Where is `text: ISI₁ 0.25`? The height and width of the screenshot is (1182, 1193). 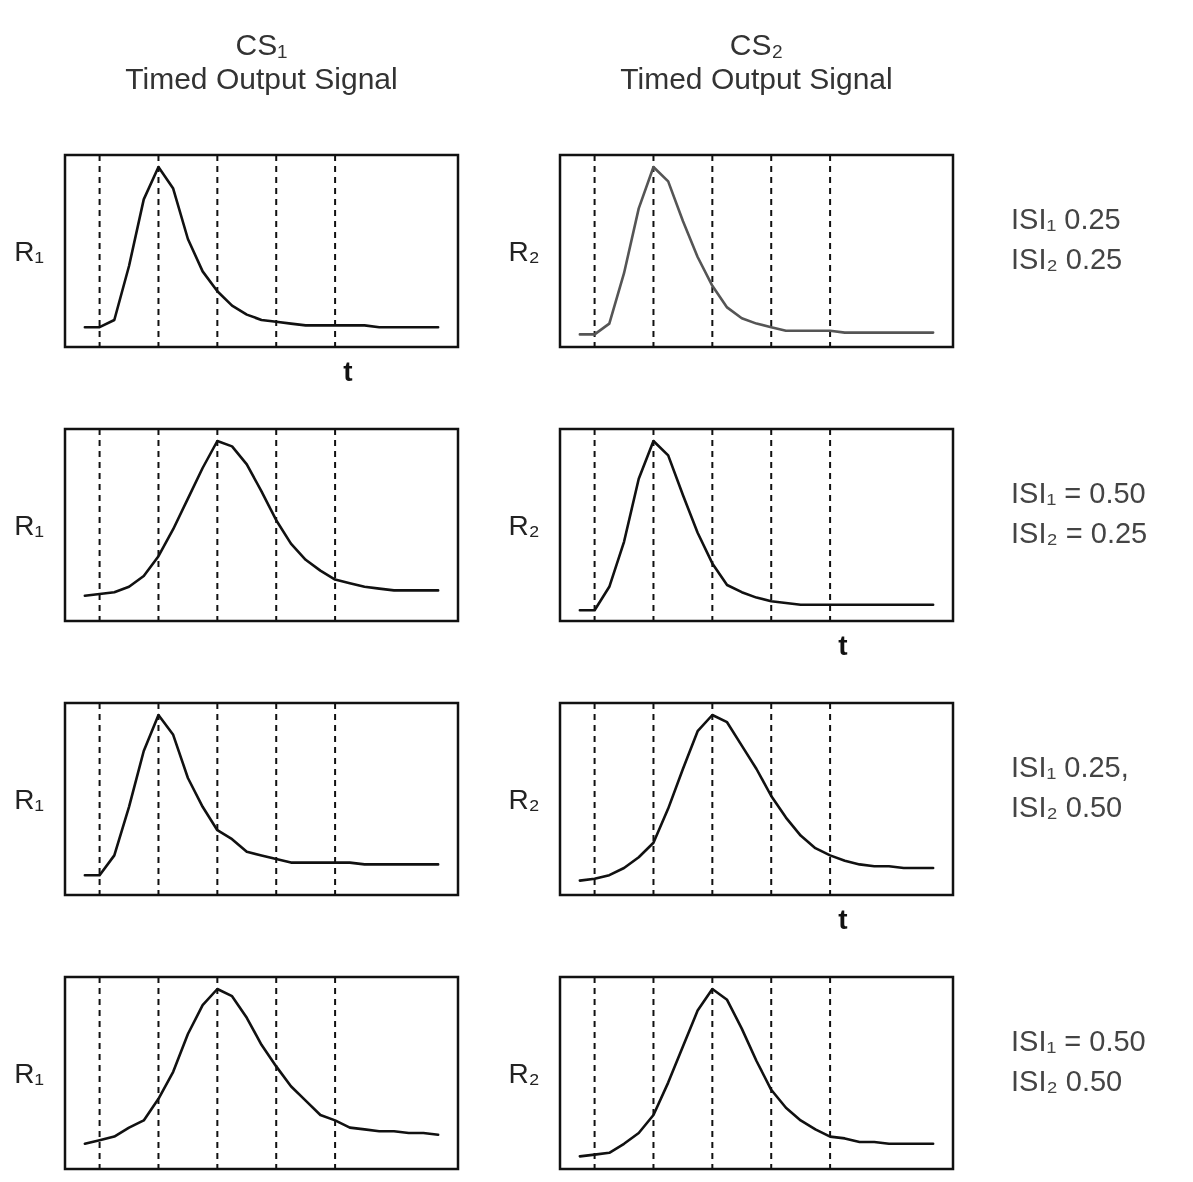 text: ISI₁ 0.25 is located at coordinates (1066, 219).